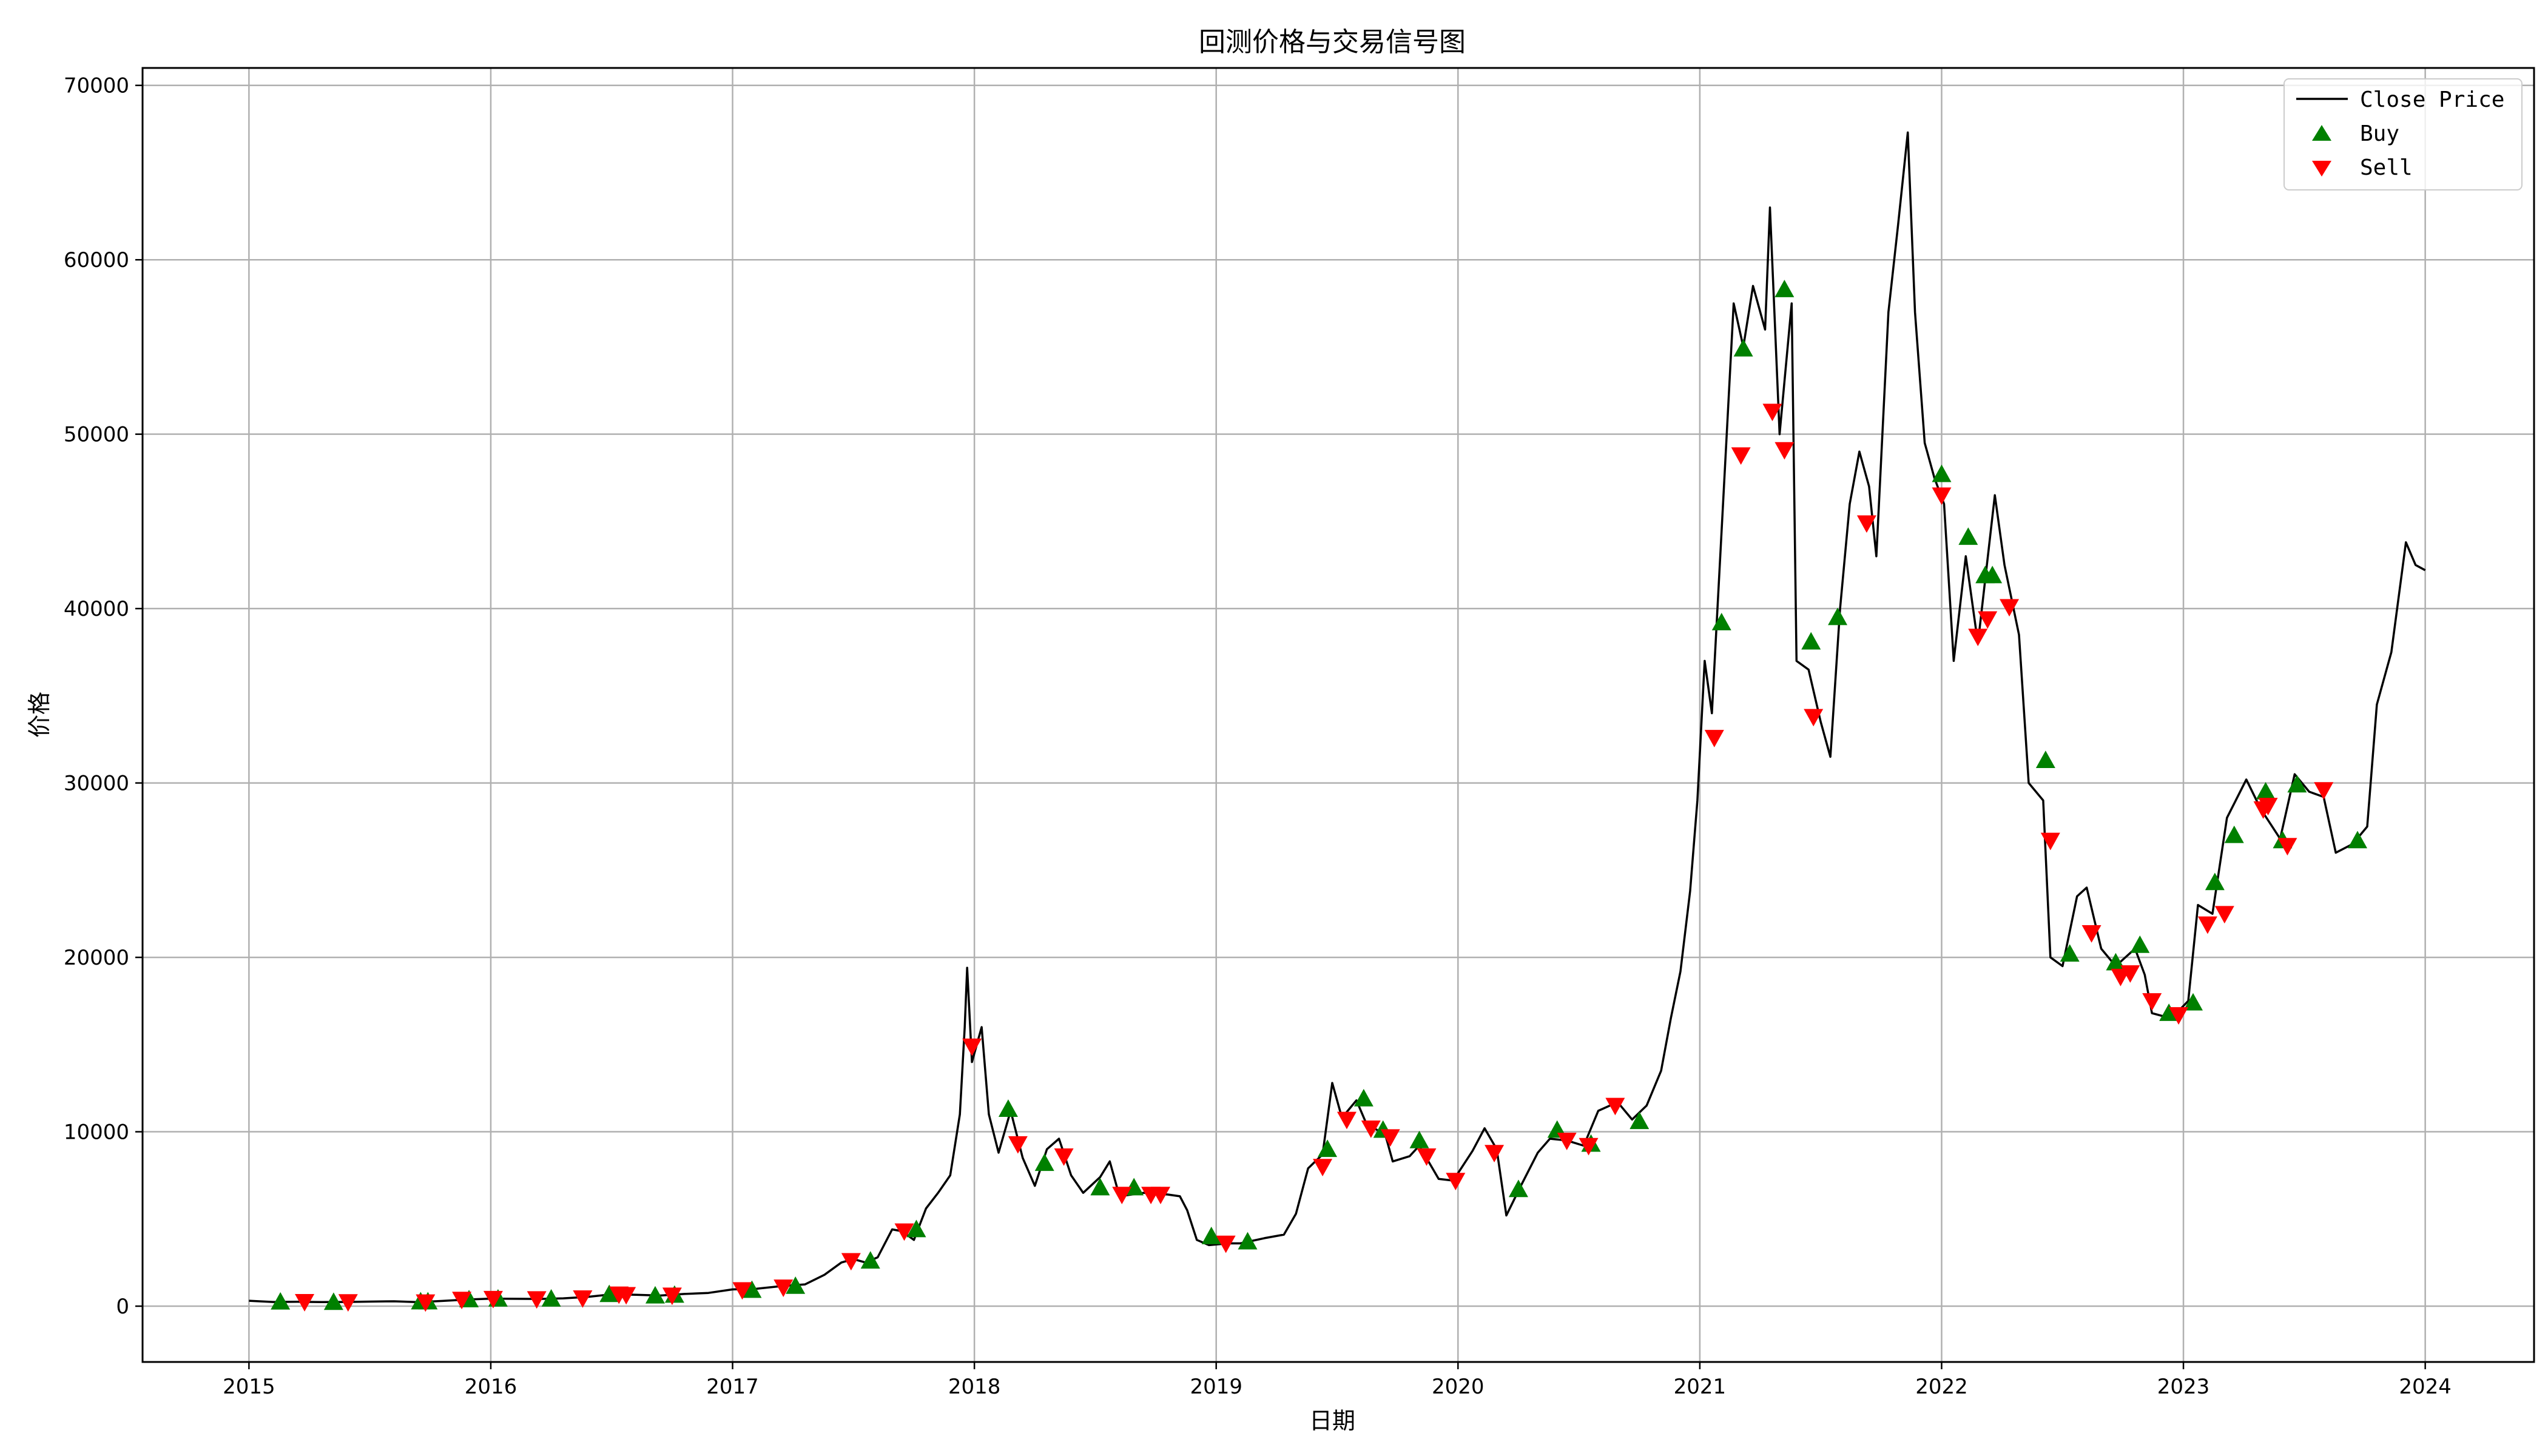 This screenshot has height=1456, width=2548. Describe the element at coordinates (2432, 99) in the screenshot. I see `legend-label-close-price: Close Price` at that location.